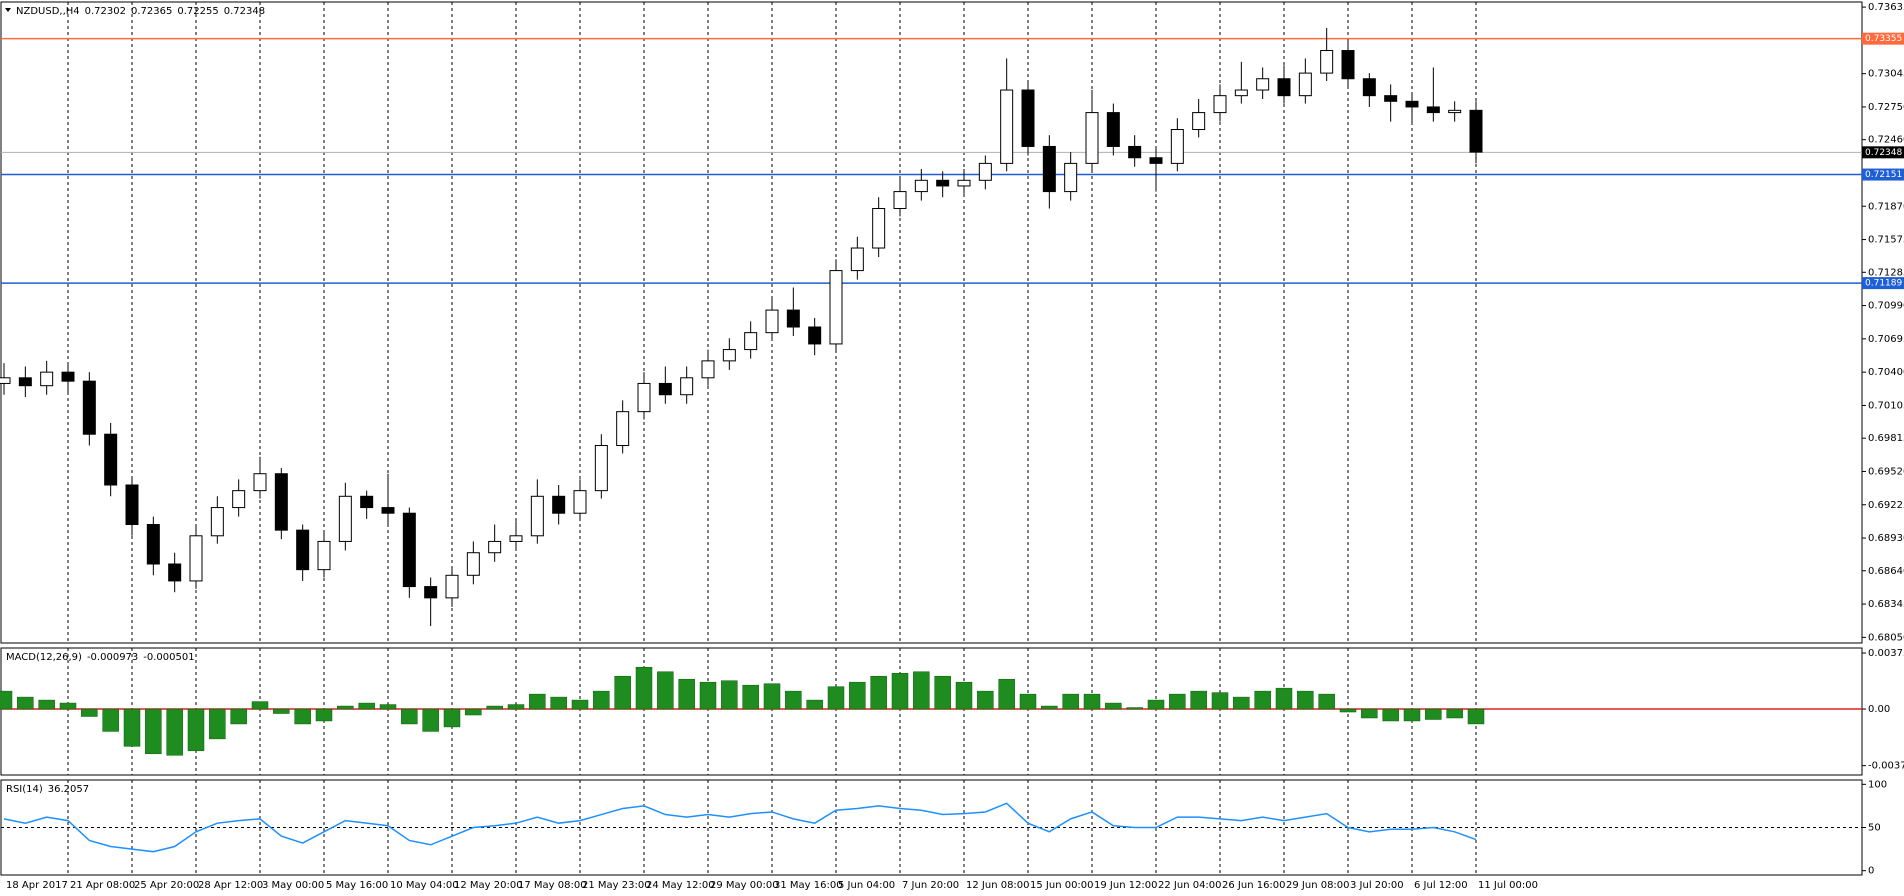  What do you see at coordinates (616, 885) in the screenshot?
I see `time-label: 21 May 23:00` at bounding box center [616, 885].